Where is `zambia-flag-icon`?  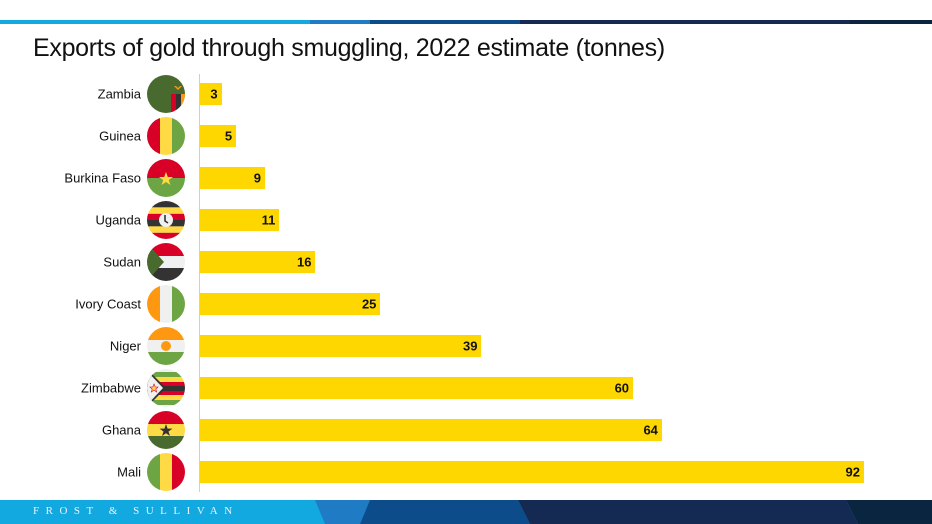 zambia-flag-icon is located at coordinates (166, 94).